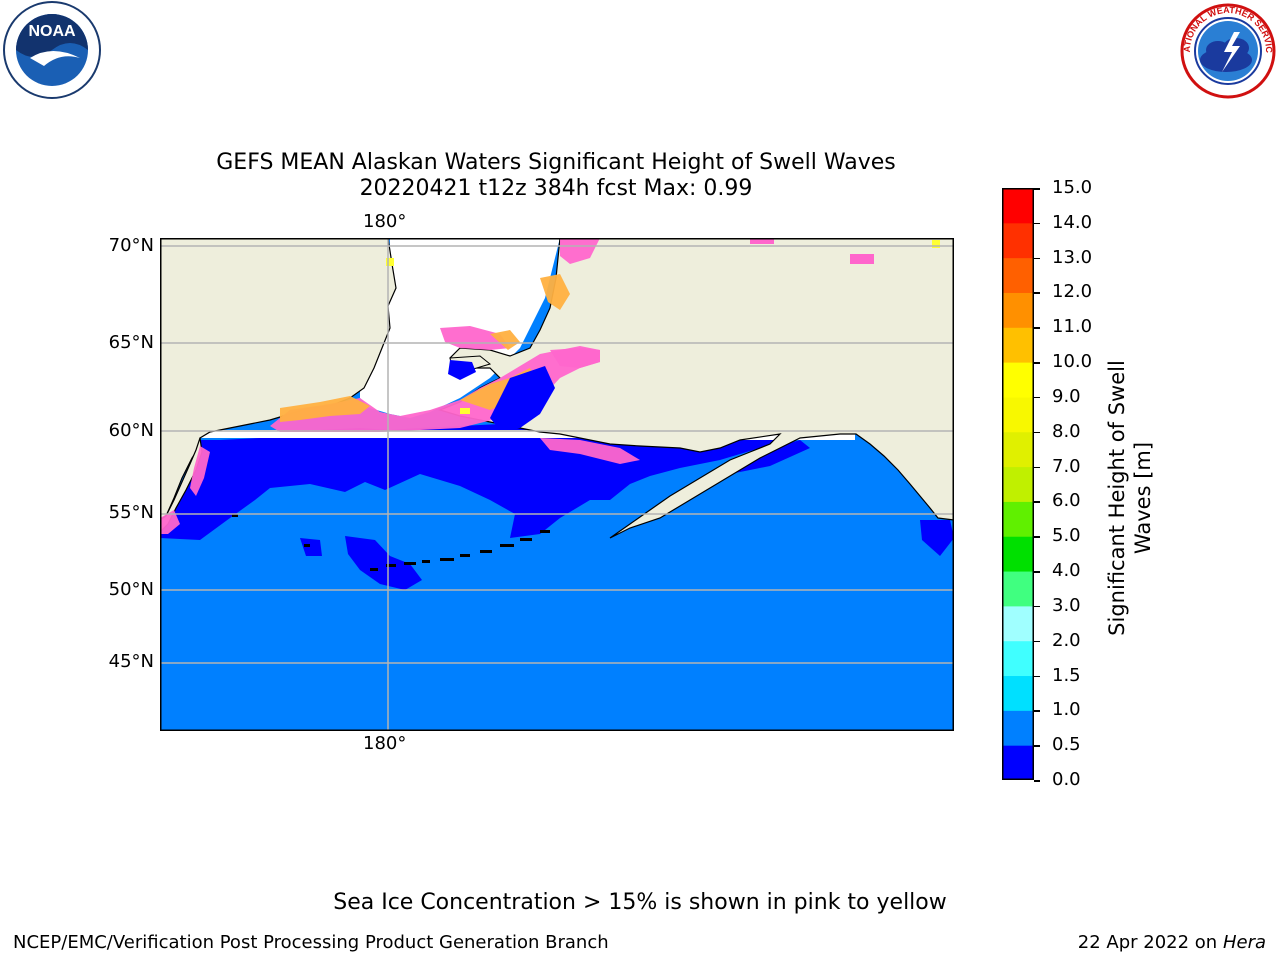 Image resolution: width=1280 pixels, height=960 pixels. What do you see at coordinates (131, 589) in the screenshot?
I see `lat-label-50: 50°N` at bounding box center [131, 589].